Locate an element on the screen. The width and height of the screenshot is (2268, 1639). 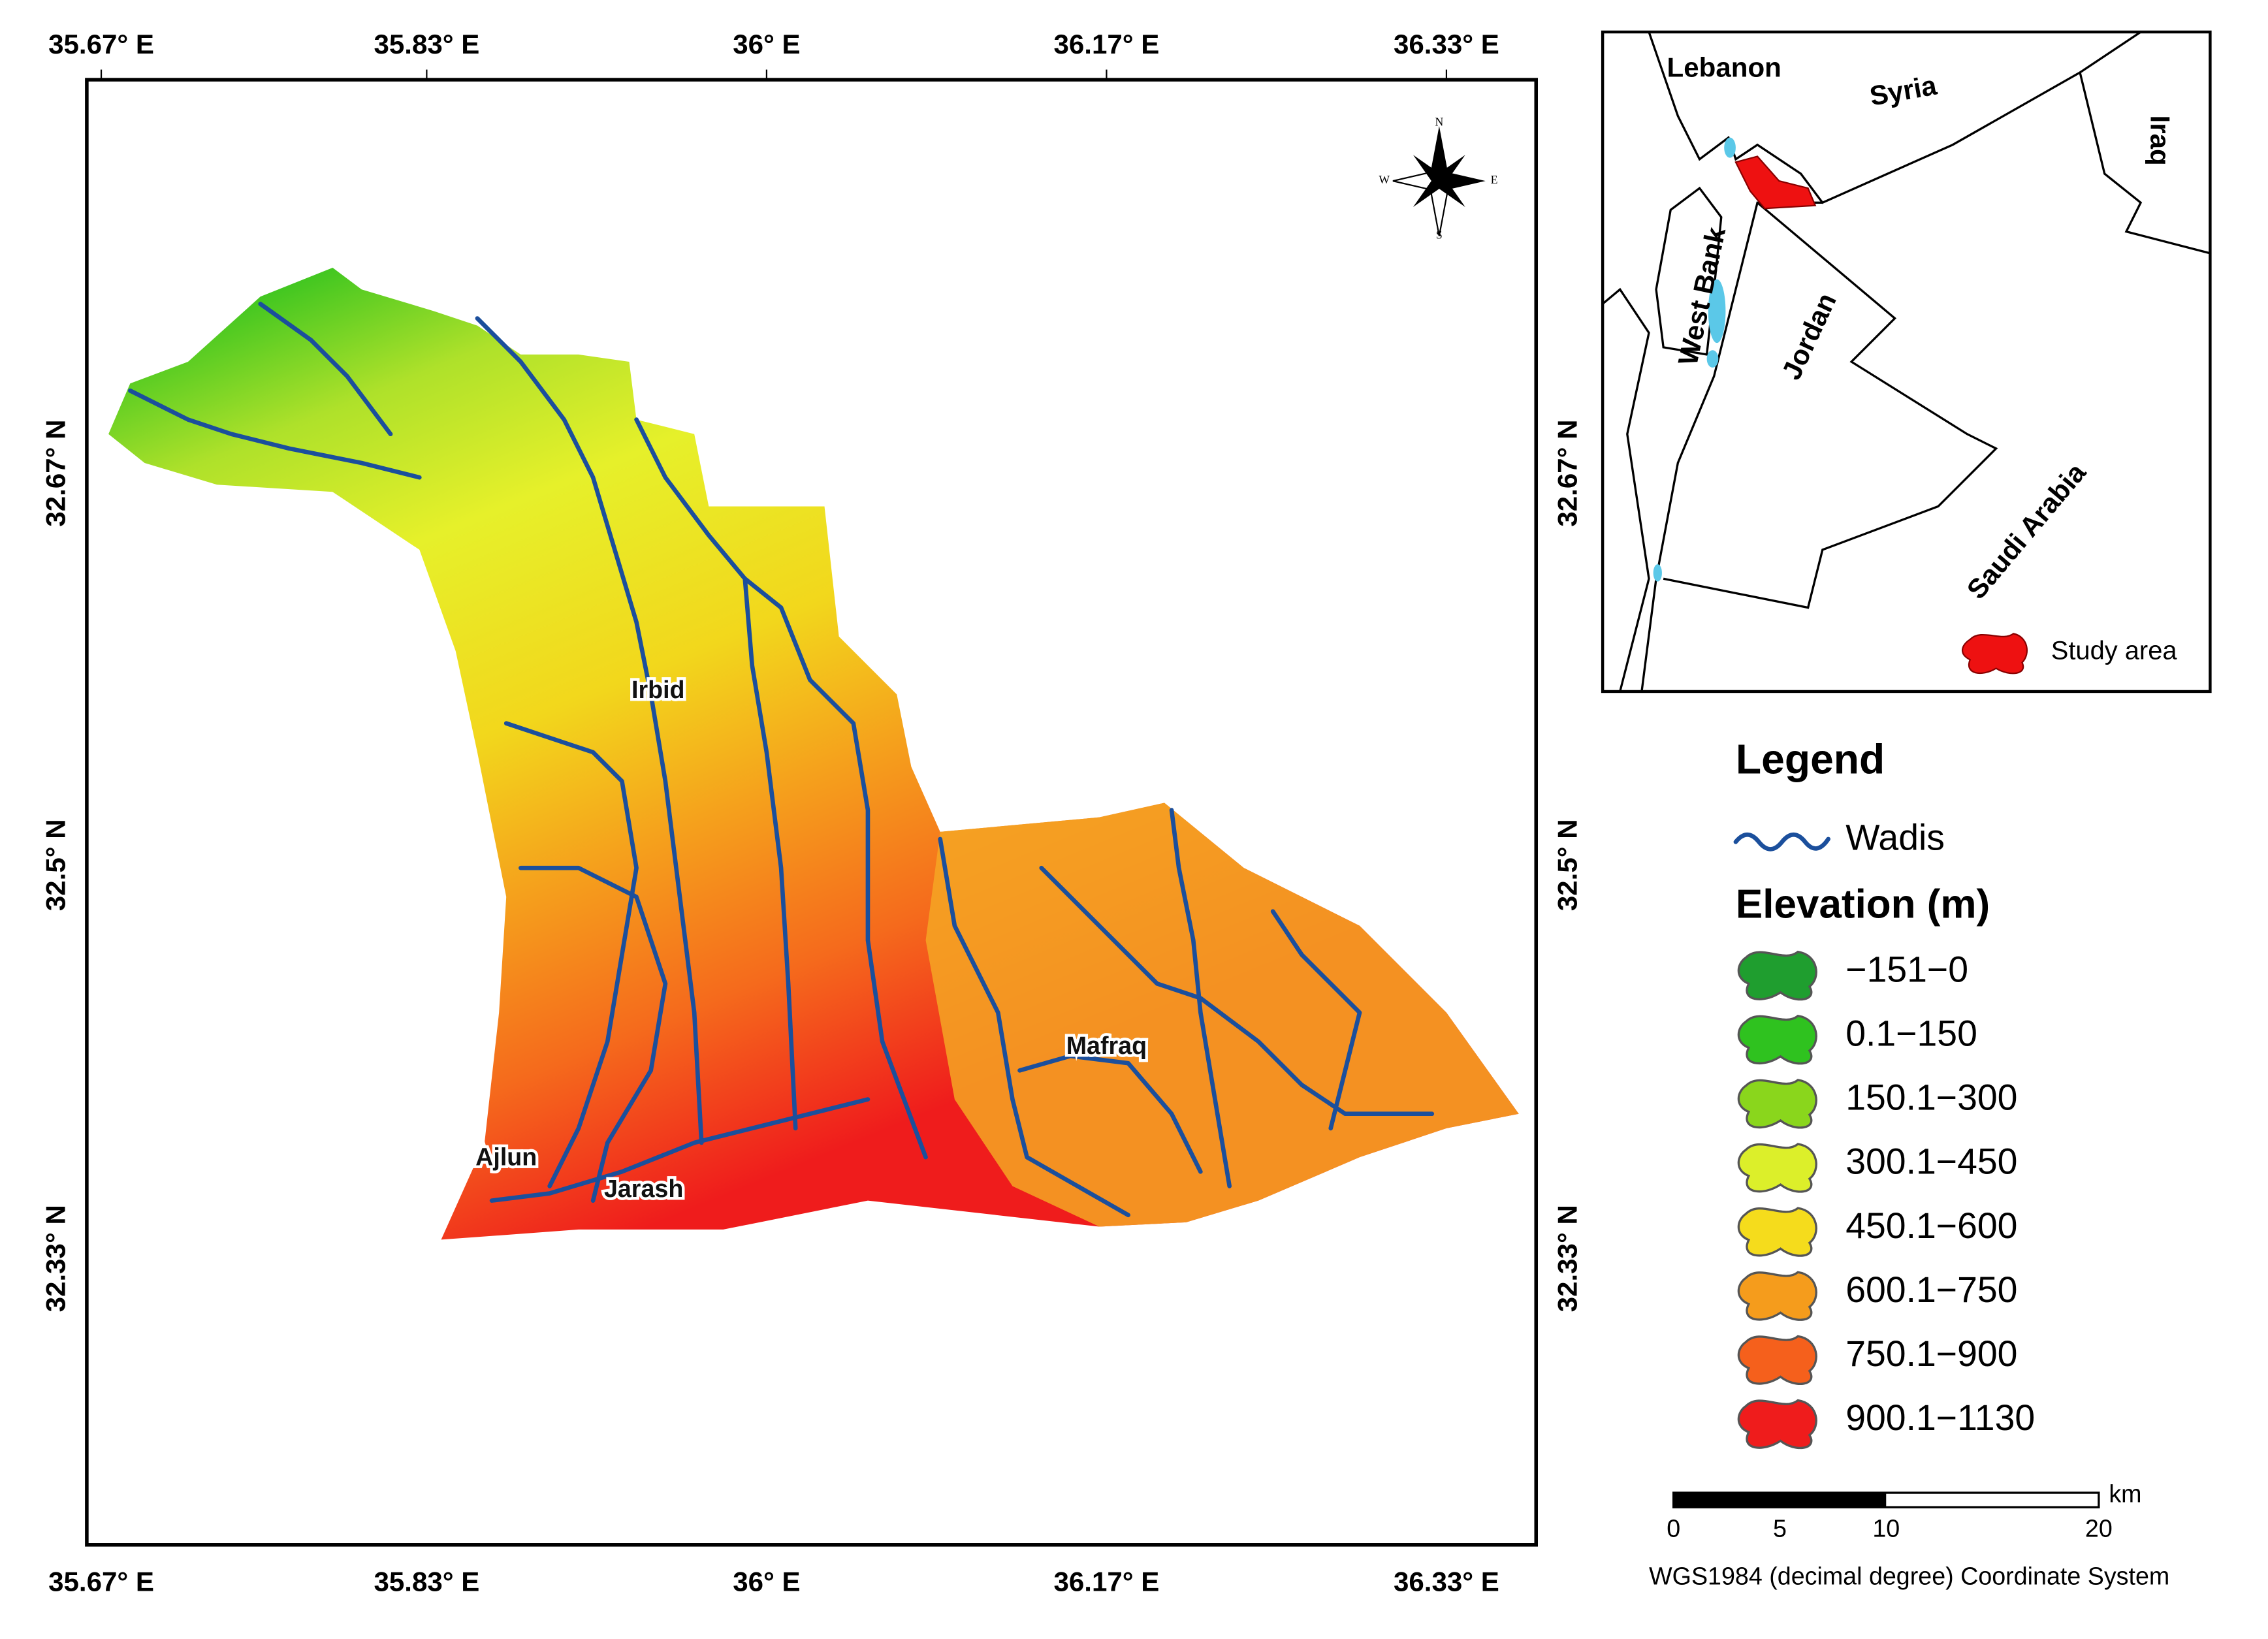
x-label-bottom: 36.33° E is located at coordinates (1446, 1582).